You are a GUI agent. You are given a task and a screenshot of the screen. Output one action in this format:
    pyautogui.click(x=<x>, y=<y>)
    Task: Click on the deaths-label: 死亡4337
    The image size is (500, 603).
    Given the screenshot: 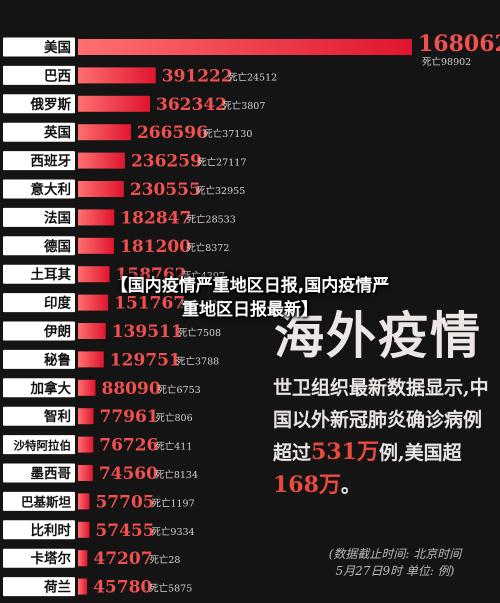 What is the action you would take?
    pyautogui.click(x=201, y=305)
    